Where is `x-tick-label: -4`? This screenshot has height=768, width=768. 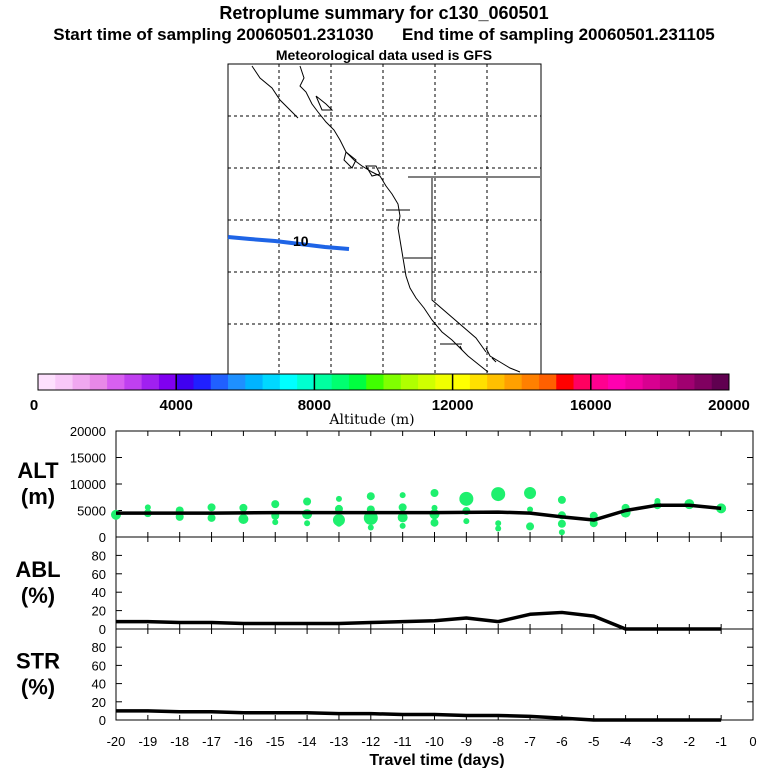 x-tick-label: -4 is located at coordinates (626, 741).